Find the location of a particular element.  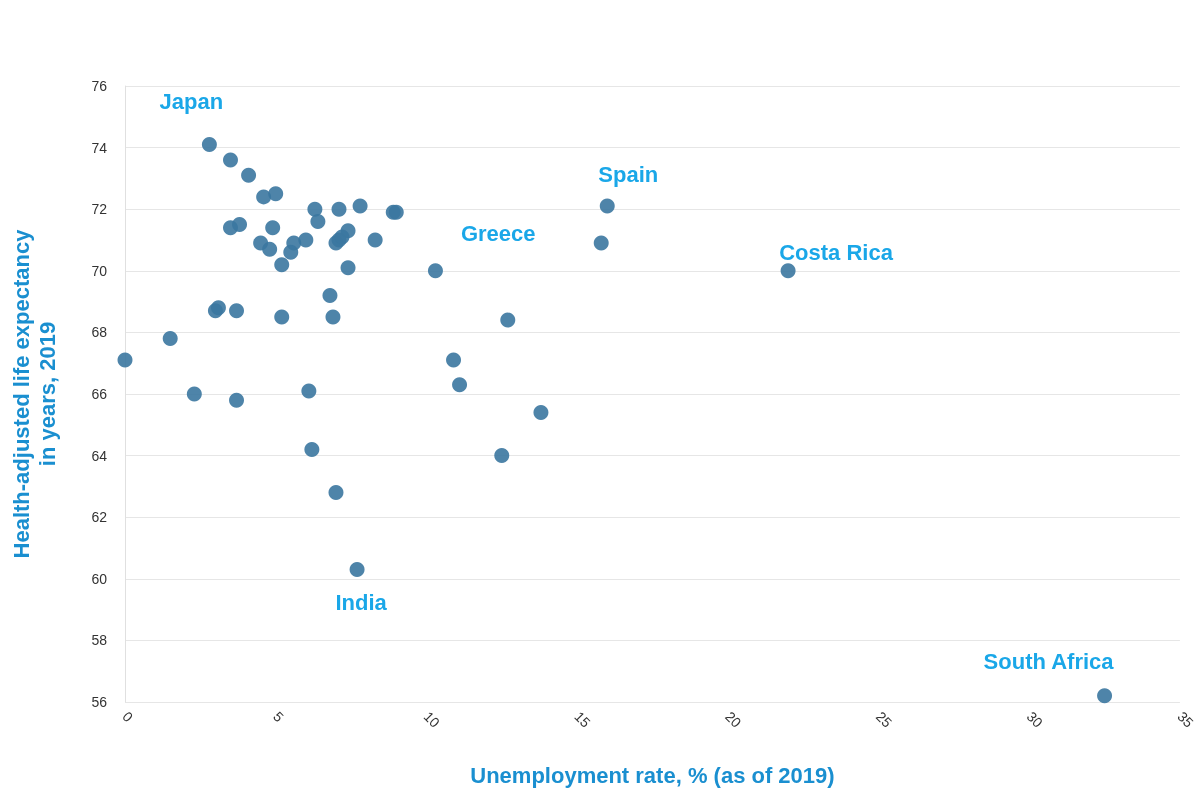

x-tick-label: 10 is located at coordinates (432, 719).